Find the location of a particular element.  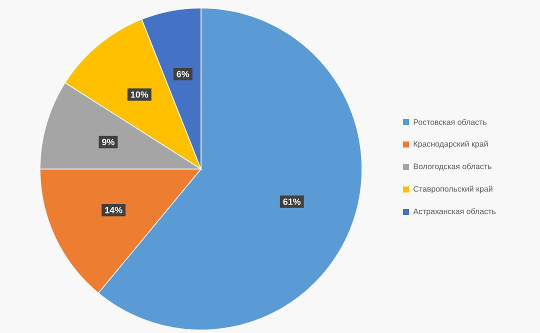

data-label: 61% is located at coordinates (292, 201).